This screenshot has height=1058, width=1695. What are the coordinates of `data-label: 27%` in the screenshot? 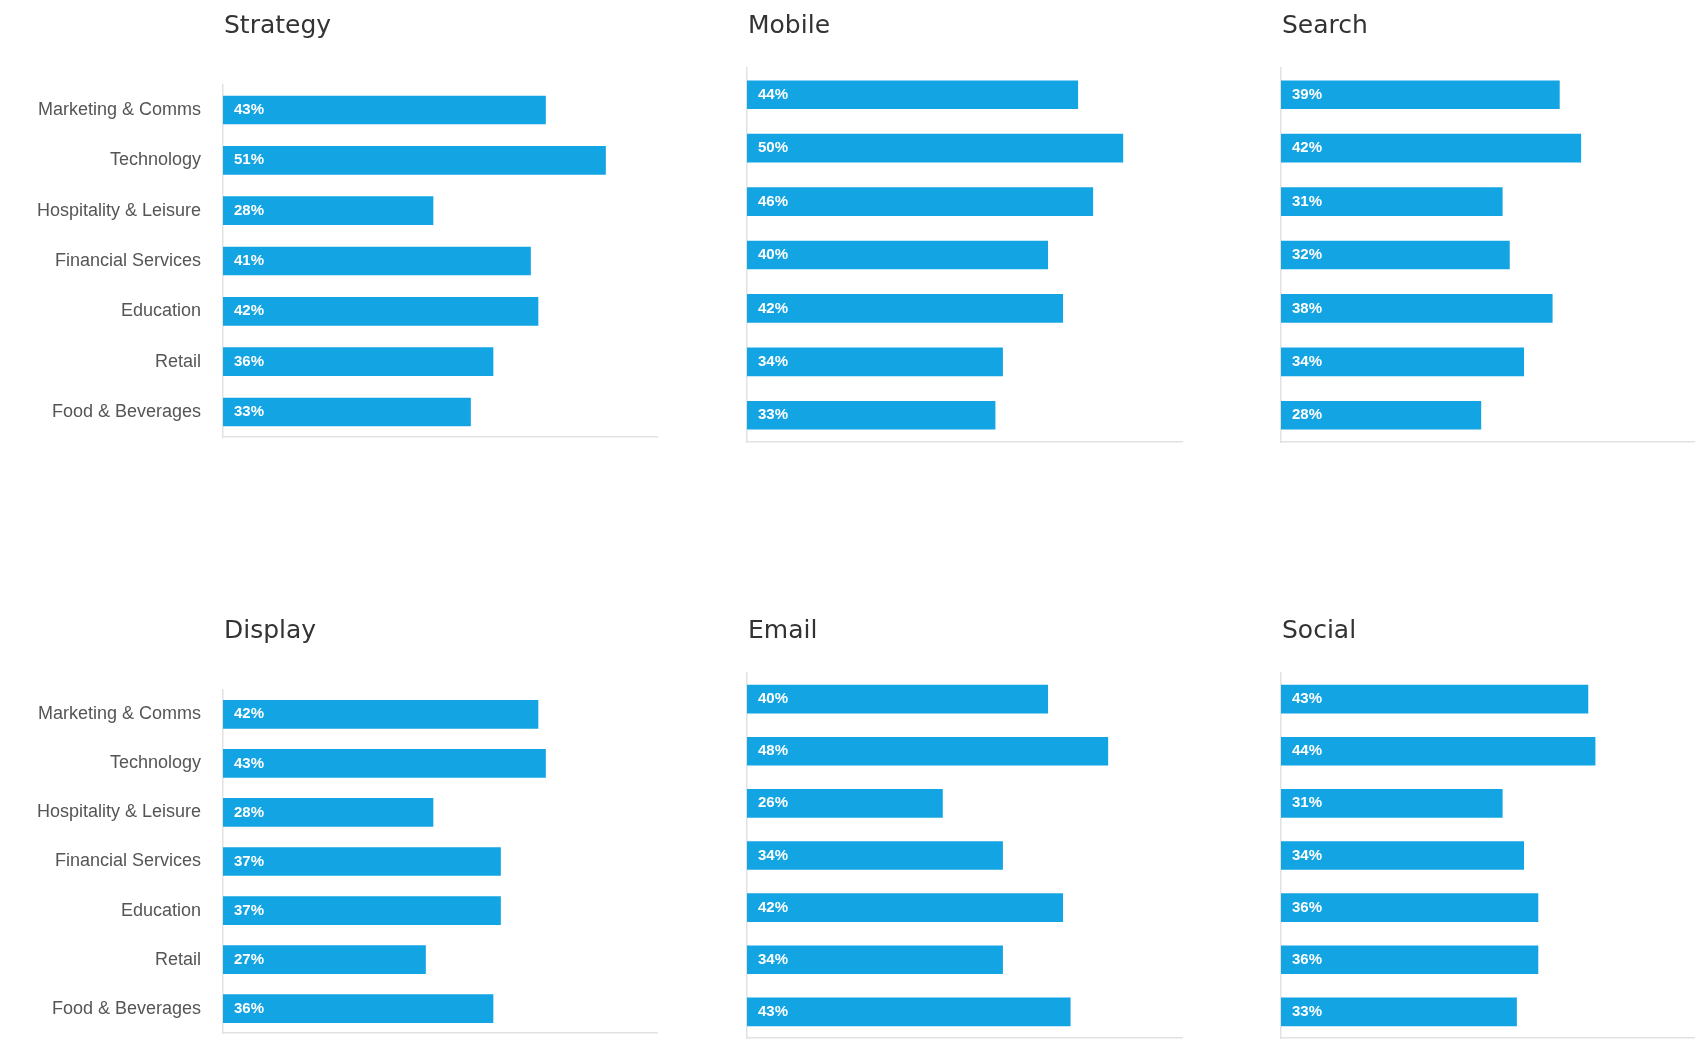 It's located at (249, 958).